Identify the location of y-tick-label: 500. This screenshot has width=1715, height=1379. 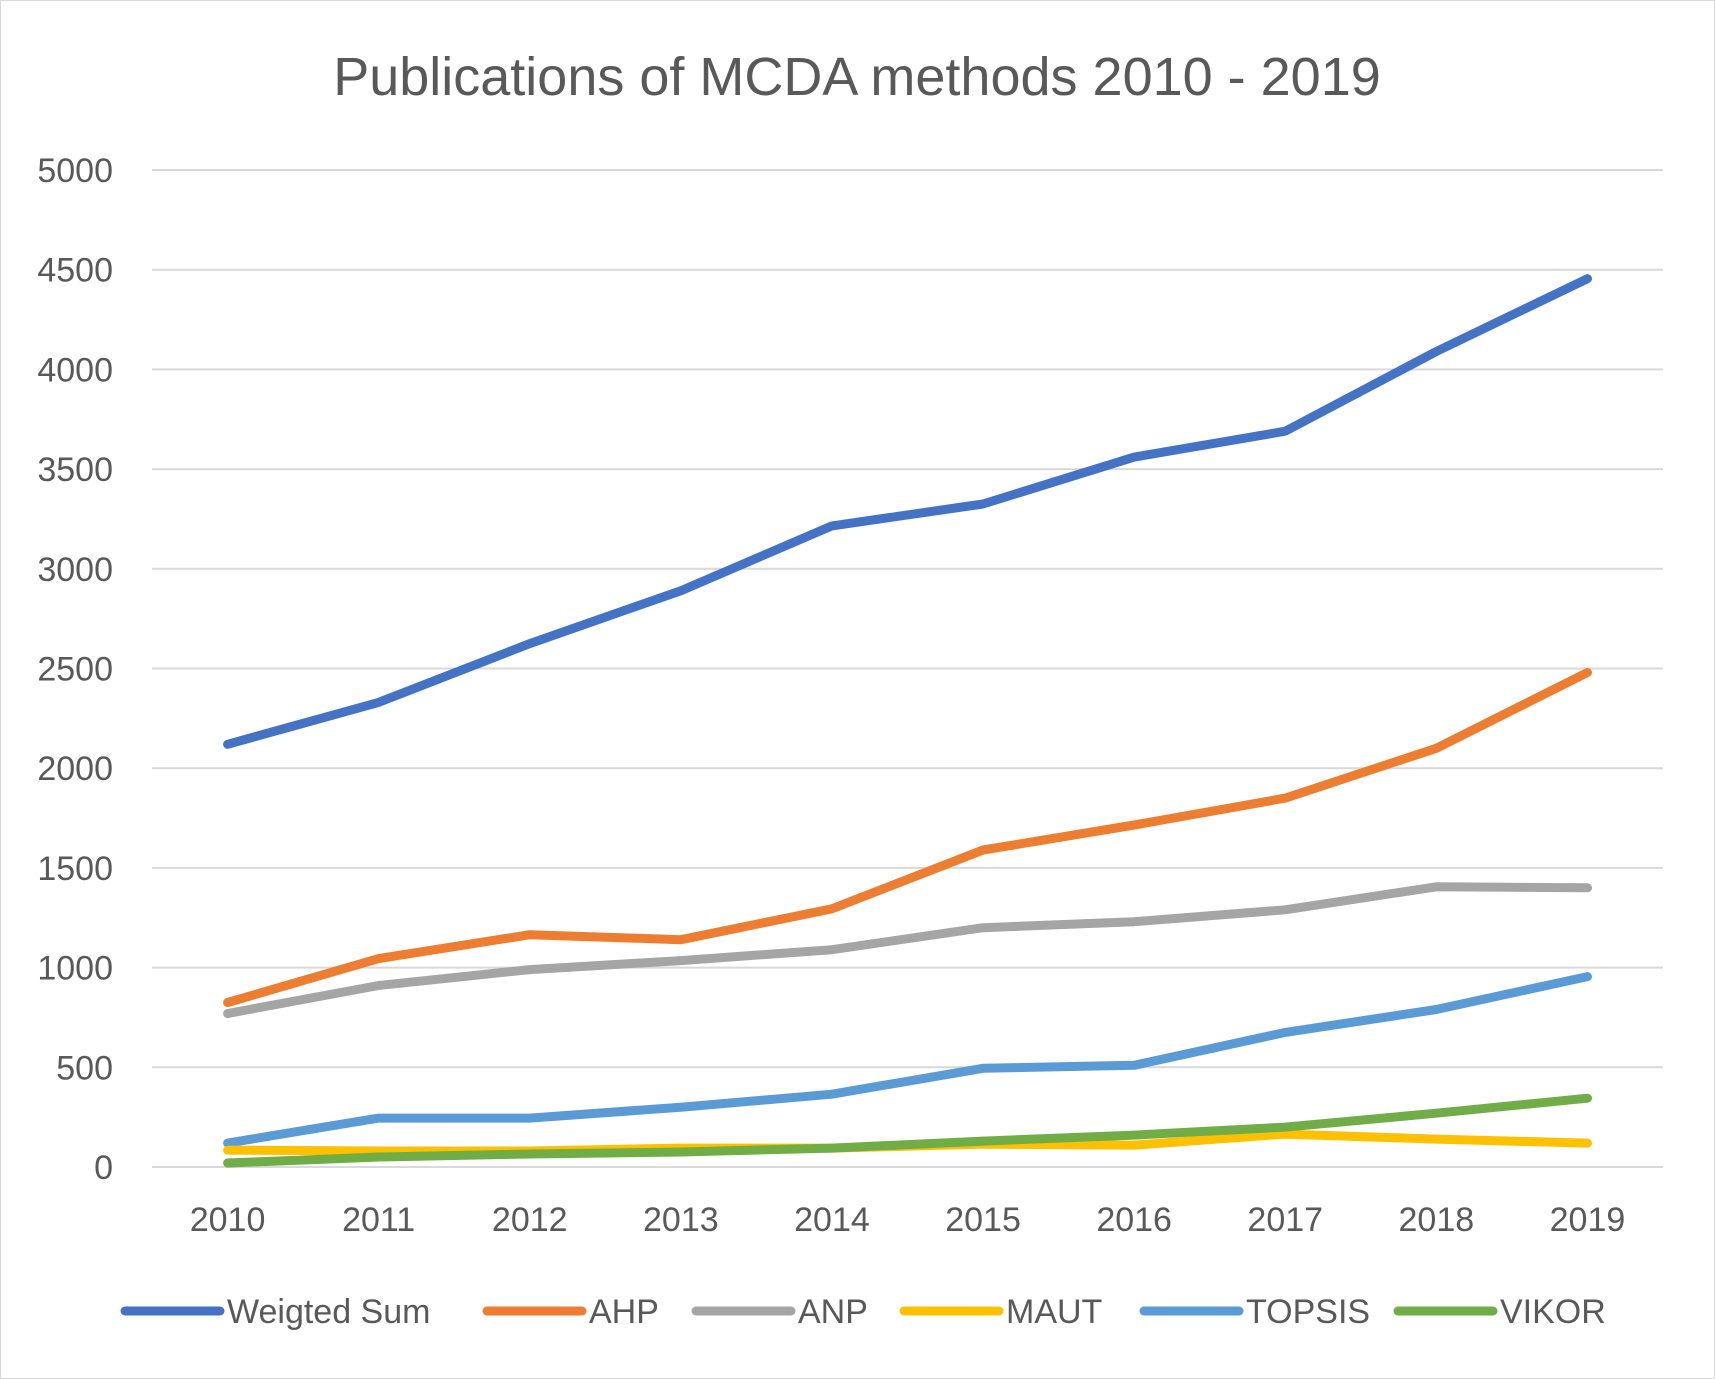
(84, 1068).